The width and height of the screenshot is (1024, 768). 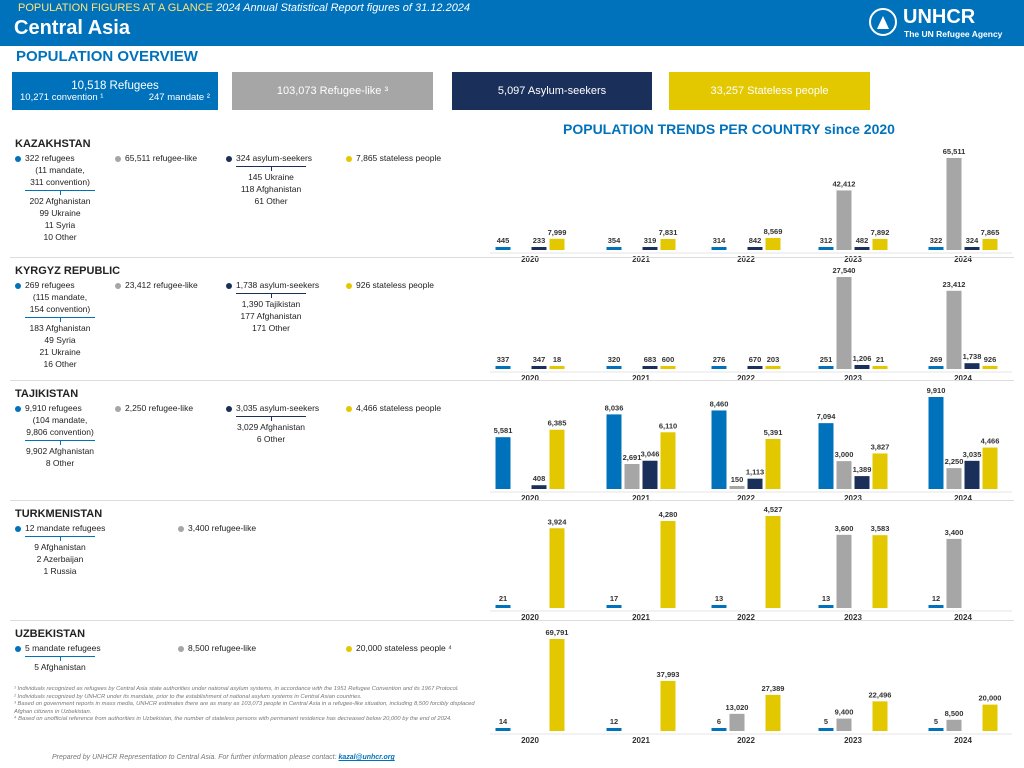 I want to click on value-label: 320, so click(x=614, y=359).